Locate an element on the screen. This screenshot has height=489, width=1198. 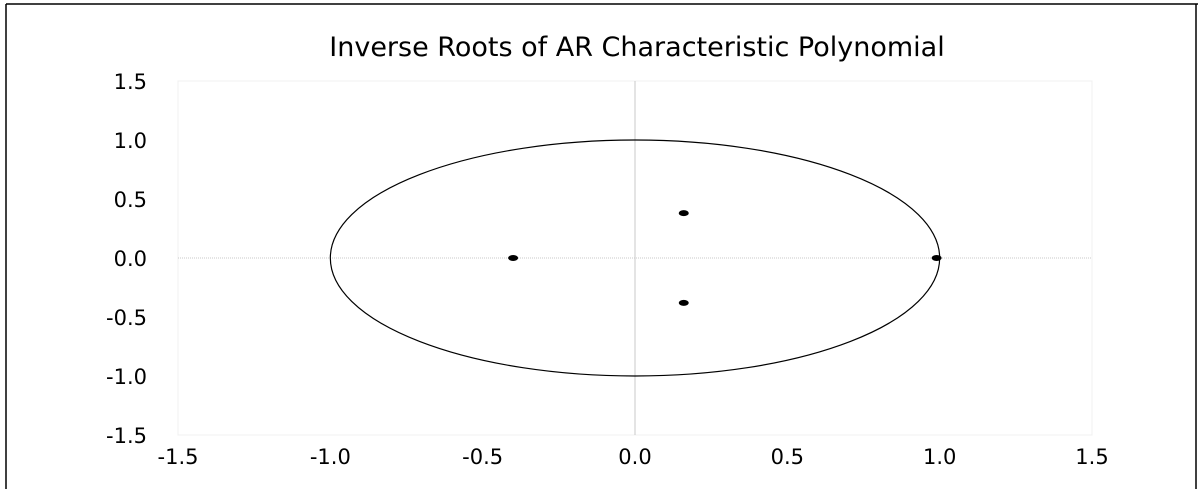
y-axis-ticks: 1.5 1.0 0.5 0.0 -0.5 -1.0 -1.5 is located at coordinates (126, 259).